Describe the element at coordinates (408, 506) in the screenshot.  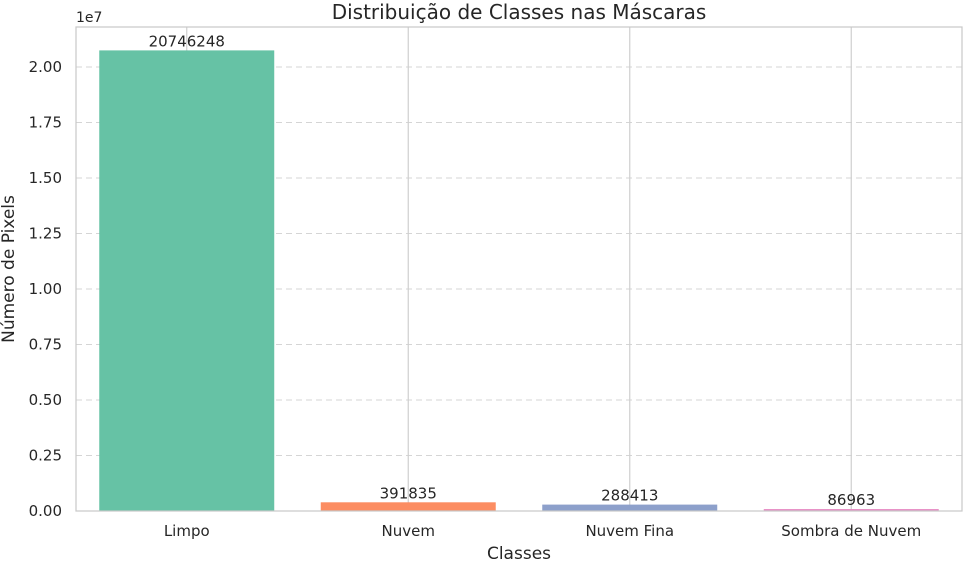
I see `bar-nuvem` at that location.